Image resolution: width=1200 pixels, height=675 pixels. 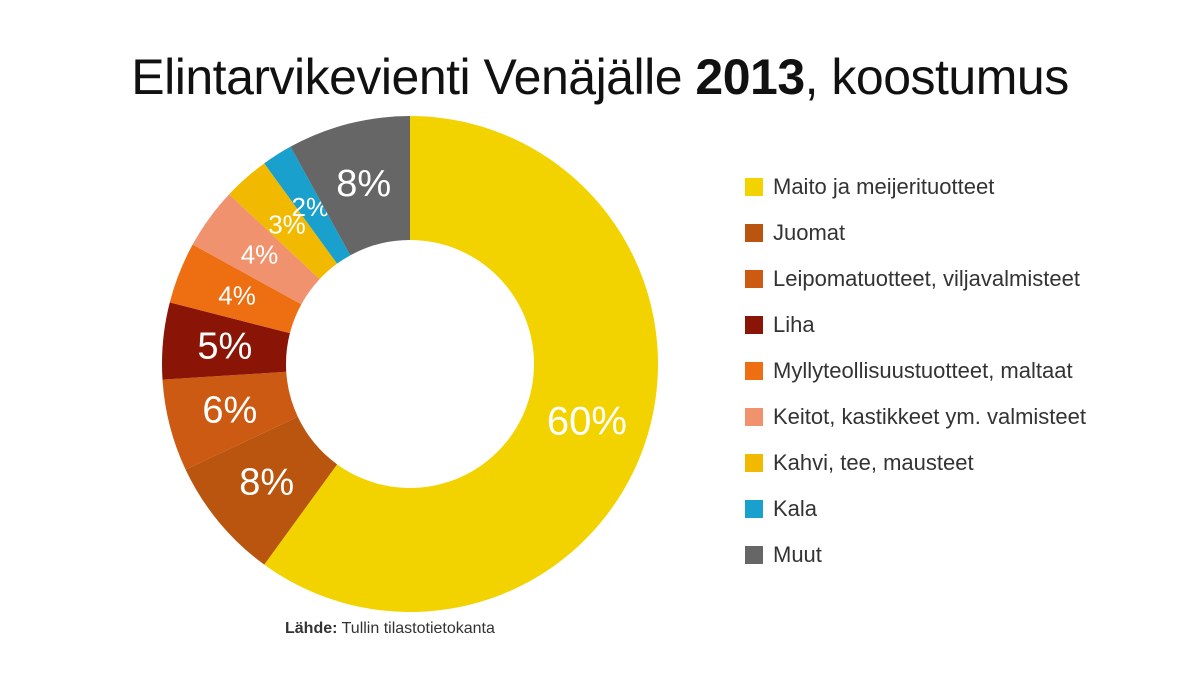 What do you see at coordinates (926, 278) in the screenshot?
I see `legend-label: Leipomatuotteet, viljavalmisteet` at bounding box center [926, 278].